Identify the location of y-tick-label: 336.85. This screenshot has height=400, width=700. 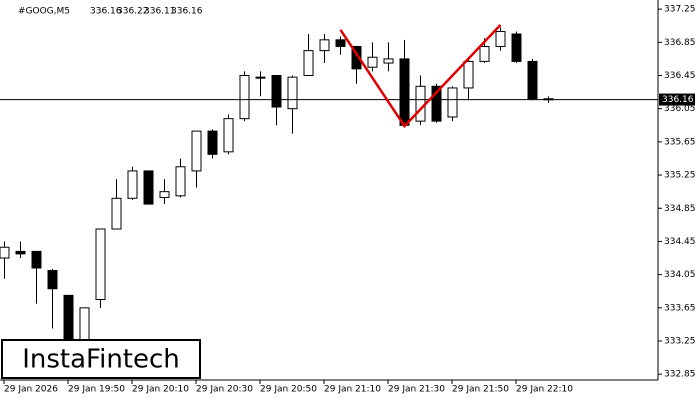
(680, 43).